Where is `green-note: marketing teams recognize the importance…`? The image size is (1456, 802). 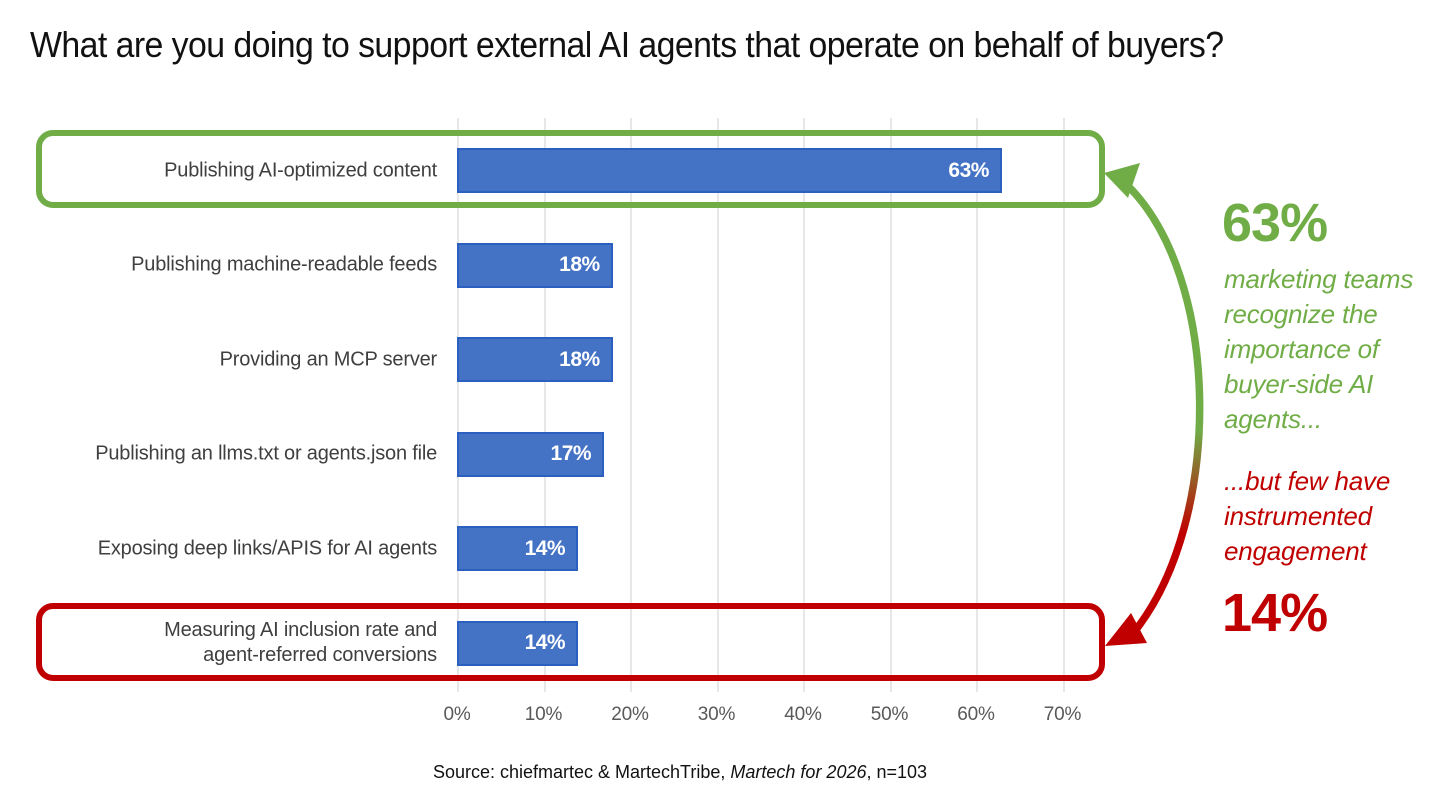
green-note: marketing teams recognize the importance… is located at coordinates (1319, 349).